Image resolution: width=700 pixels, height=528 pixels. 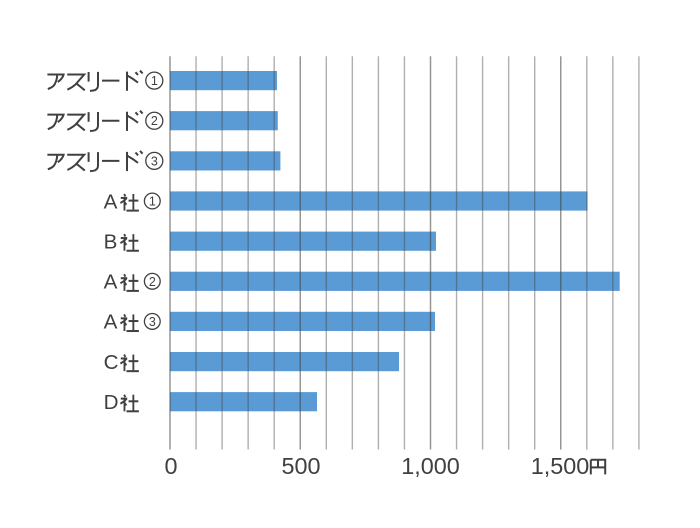 What do you see at coordinates (300, 466) in the screenshot?
I see `svg-text: 500` at bounding box center [300, 466].